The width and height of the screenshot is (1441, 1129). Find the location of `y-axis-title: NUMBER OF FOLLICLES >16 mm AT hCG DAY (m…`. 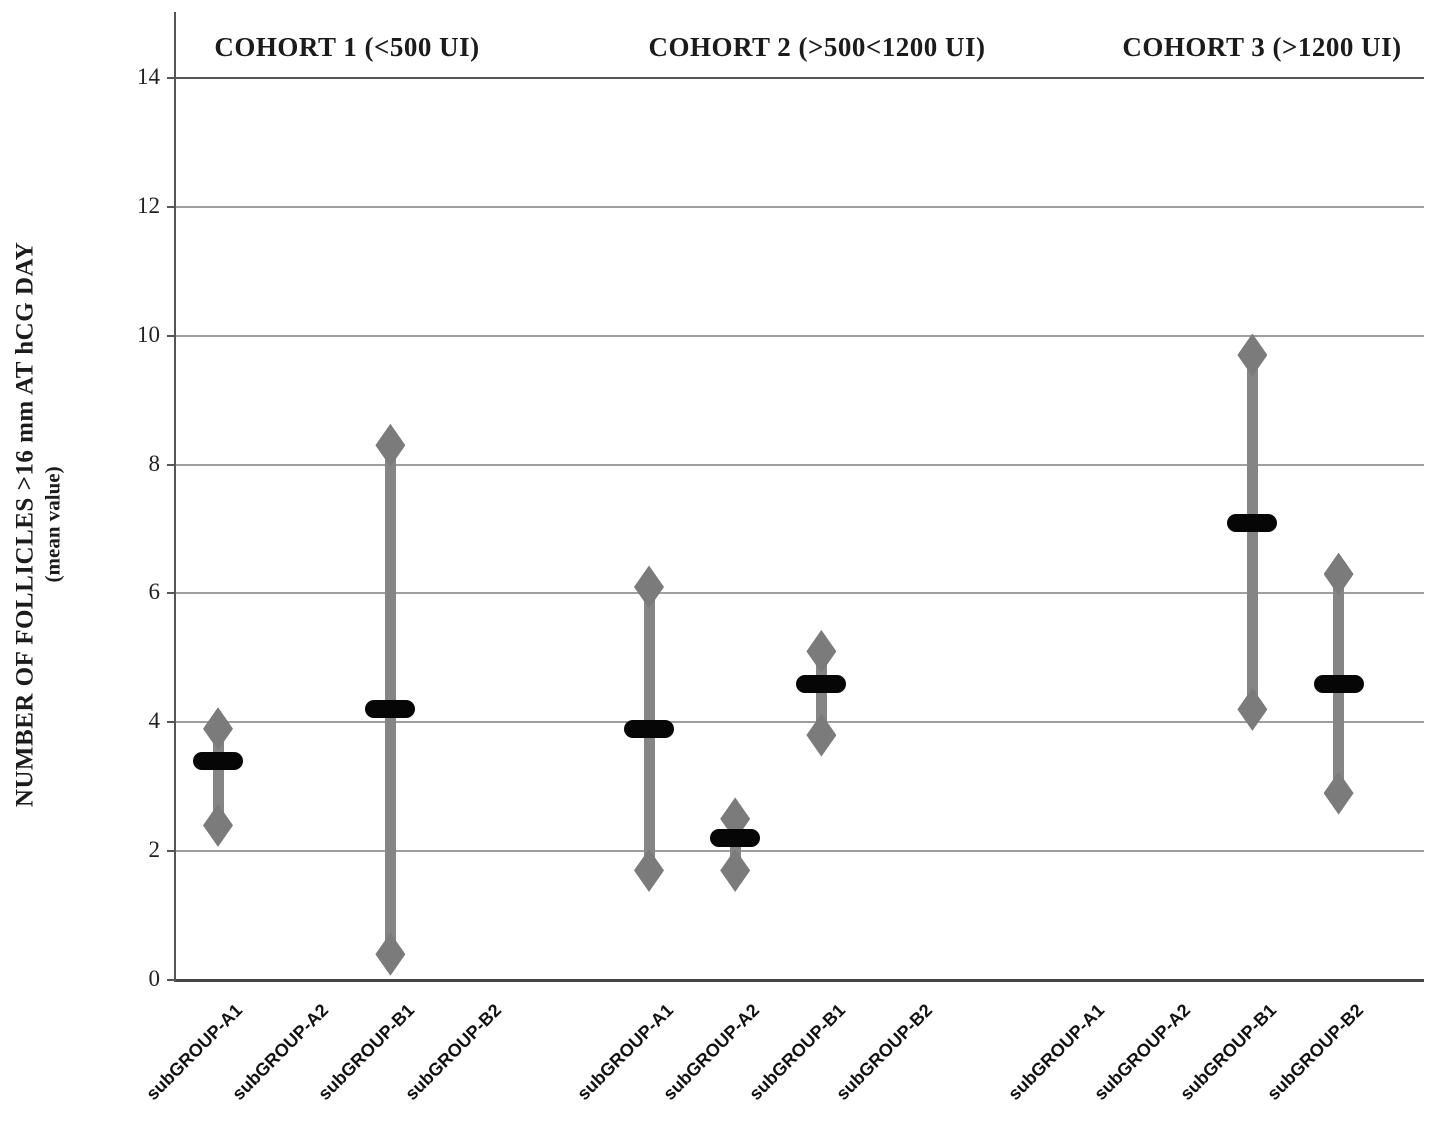

y-axis-title: NUMBER OF FOLLICLES >16 mm AT hCG DAY (m… is located at coordinates (38, 524).